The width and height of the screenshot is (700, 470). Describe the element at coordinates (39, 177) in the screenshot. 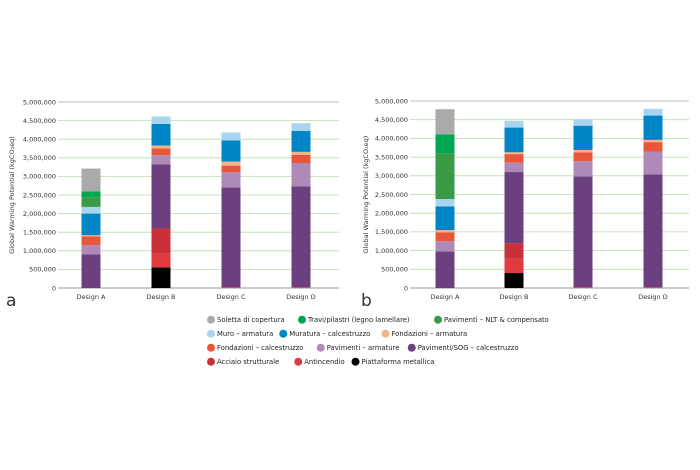

I see `y-tick-label: 3,000,000` at that location.